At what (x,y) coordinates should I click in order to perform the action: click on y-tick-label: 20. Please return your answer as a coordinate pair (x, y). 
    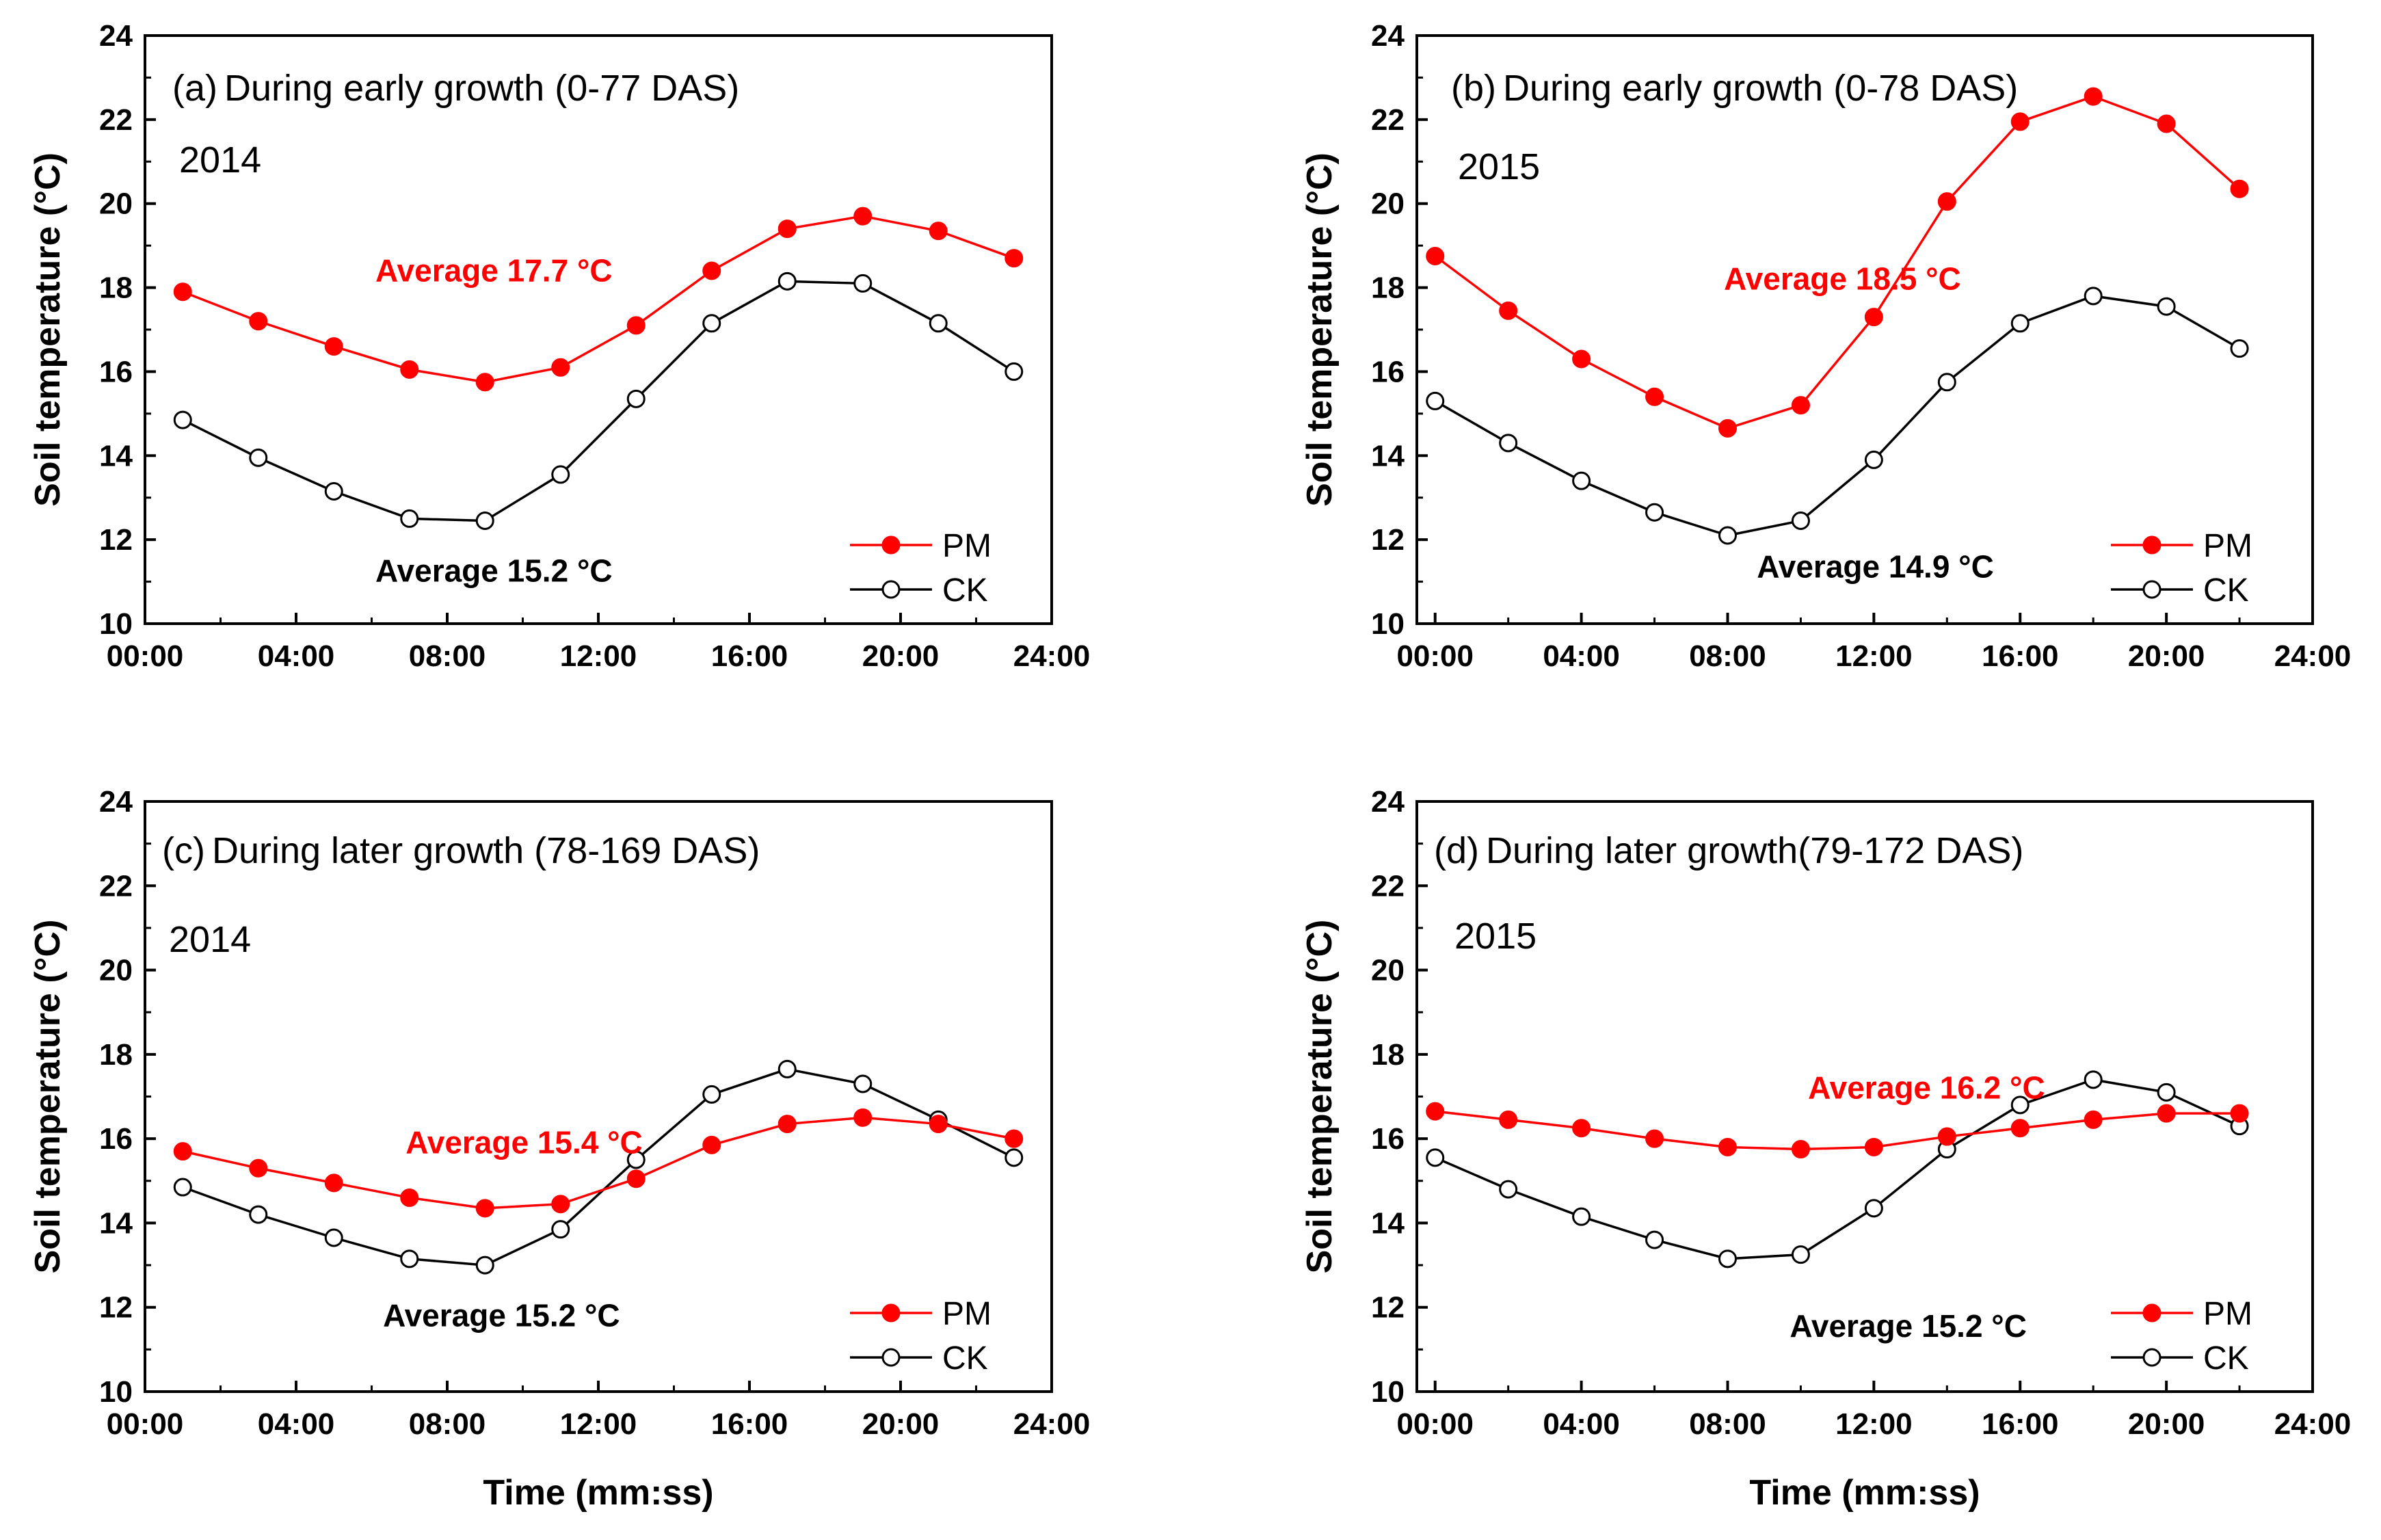
    Looking at the image, I should click on (116, 204).